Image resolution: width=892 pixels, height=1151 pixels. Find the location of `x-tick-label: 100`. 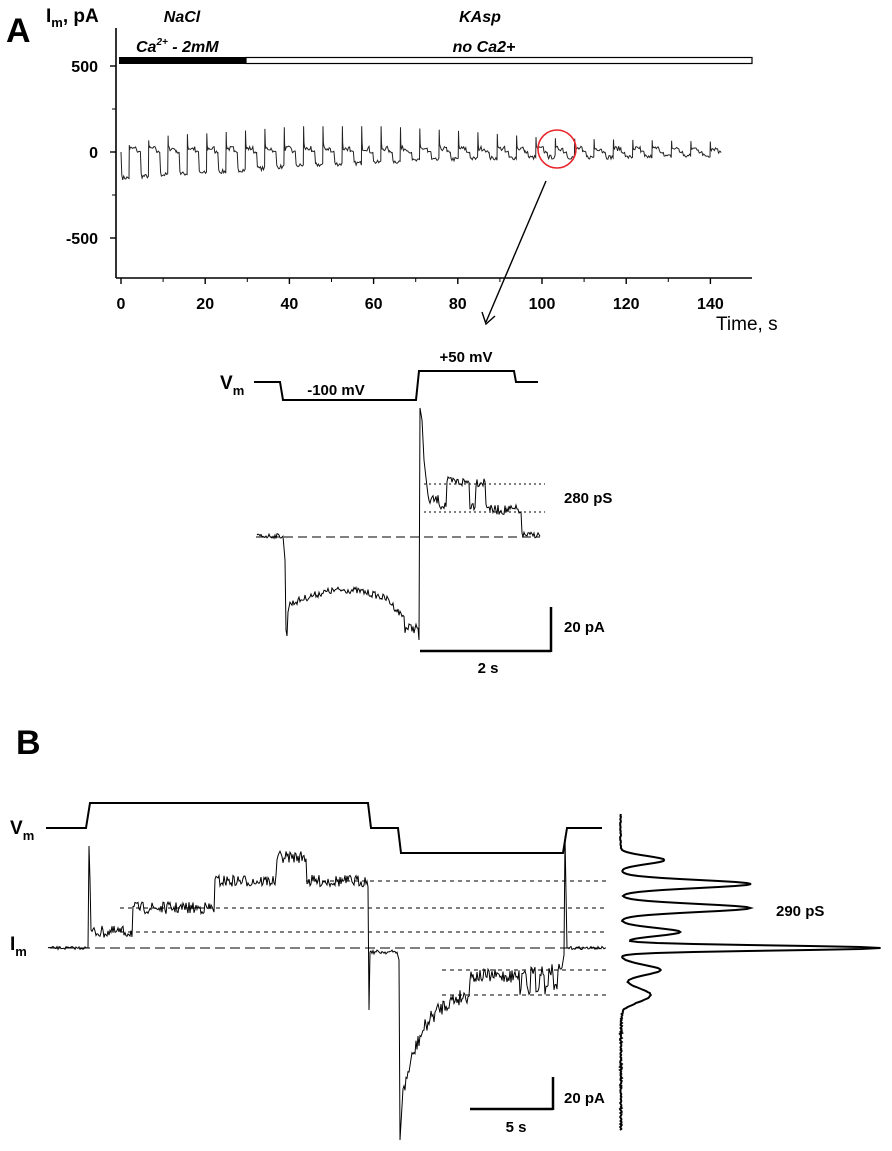

x-tick-label: 100 is located at coordinates (542, 304).